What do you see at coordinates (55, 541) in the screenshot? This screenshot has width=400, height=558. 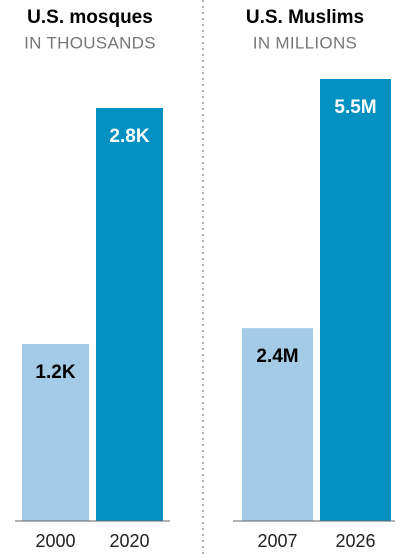 I see `x-tick-label: 2000` at bounding box center [55, 541].